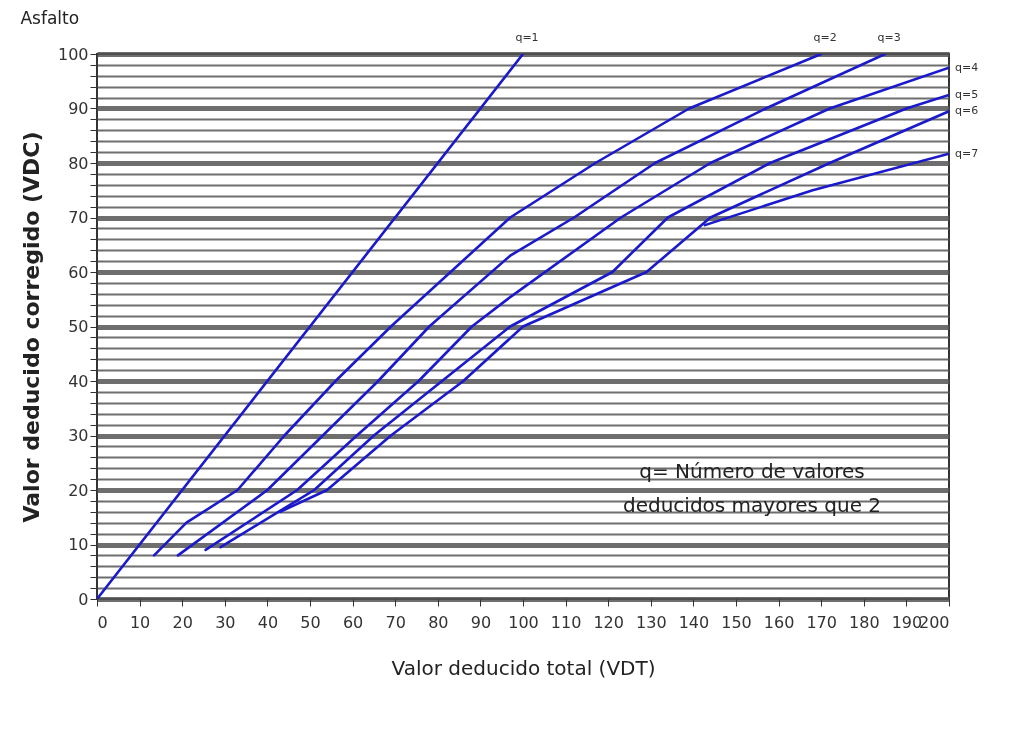  I want to click on y-tick-label: 10, so click(78, 544).